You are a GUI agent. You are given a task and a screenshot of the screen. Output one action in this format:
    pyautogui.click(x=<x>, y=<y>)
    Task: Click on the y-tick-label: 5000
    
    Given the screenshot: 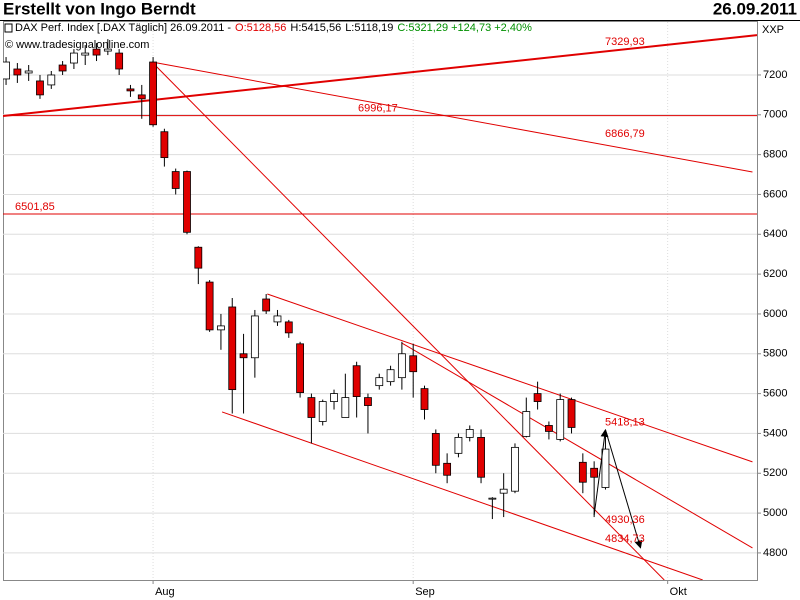 What is the action you would take?
    pyautogui.click(x=775, y=513)
    